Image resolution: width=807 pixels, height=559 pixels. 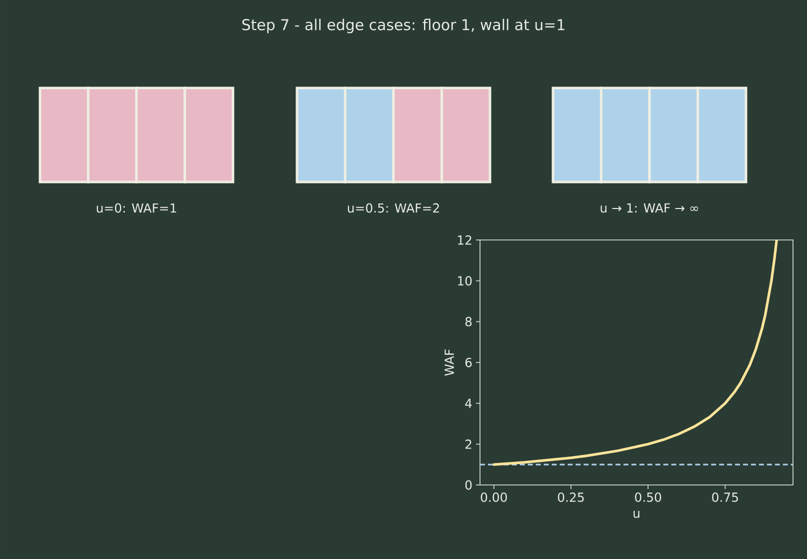 I want to click on x-axis-title: u, so click(x=637, y=514).